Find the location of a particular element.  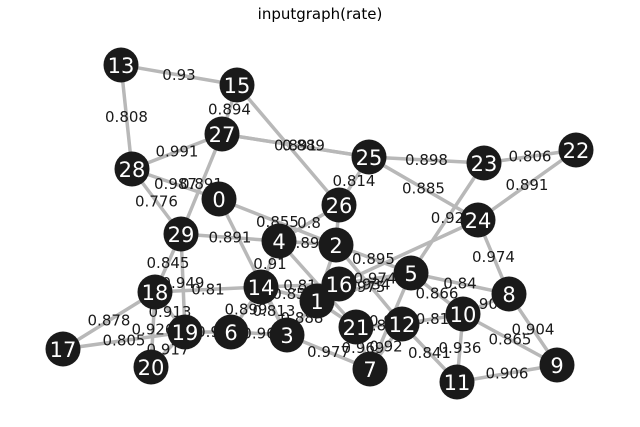

node-label: 25 is located at coordinates (369, 158).